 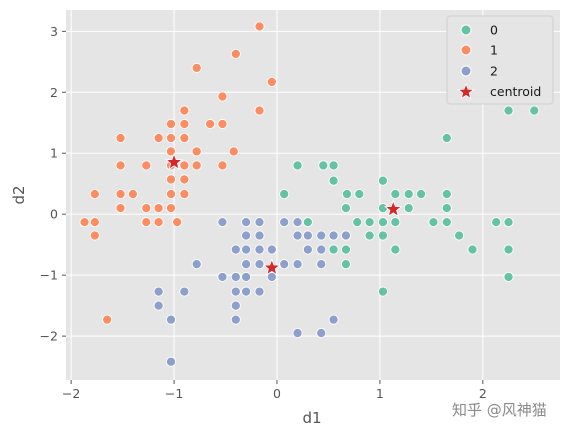 What do you see at coordinates (71, 393) in the screenshot?
I see `x-tick-label: −2` at bounding box center [71, 393].